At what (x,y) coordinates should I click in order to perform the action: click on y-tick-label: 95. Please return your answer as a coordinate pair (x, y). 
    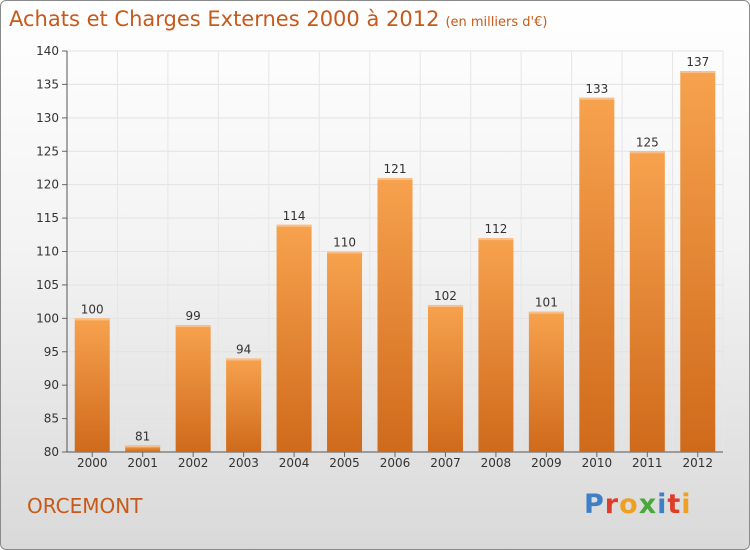
    Looking at the image, I should click on (51, 352).